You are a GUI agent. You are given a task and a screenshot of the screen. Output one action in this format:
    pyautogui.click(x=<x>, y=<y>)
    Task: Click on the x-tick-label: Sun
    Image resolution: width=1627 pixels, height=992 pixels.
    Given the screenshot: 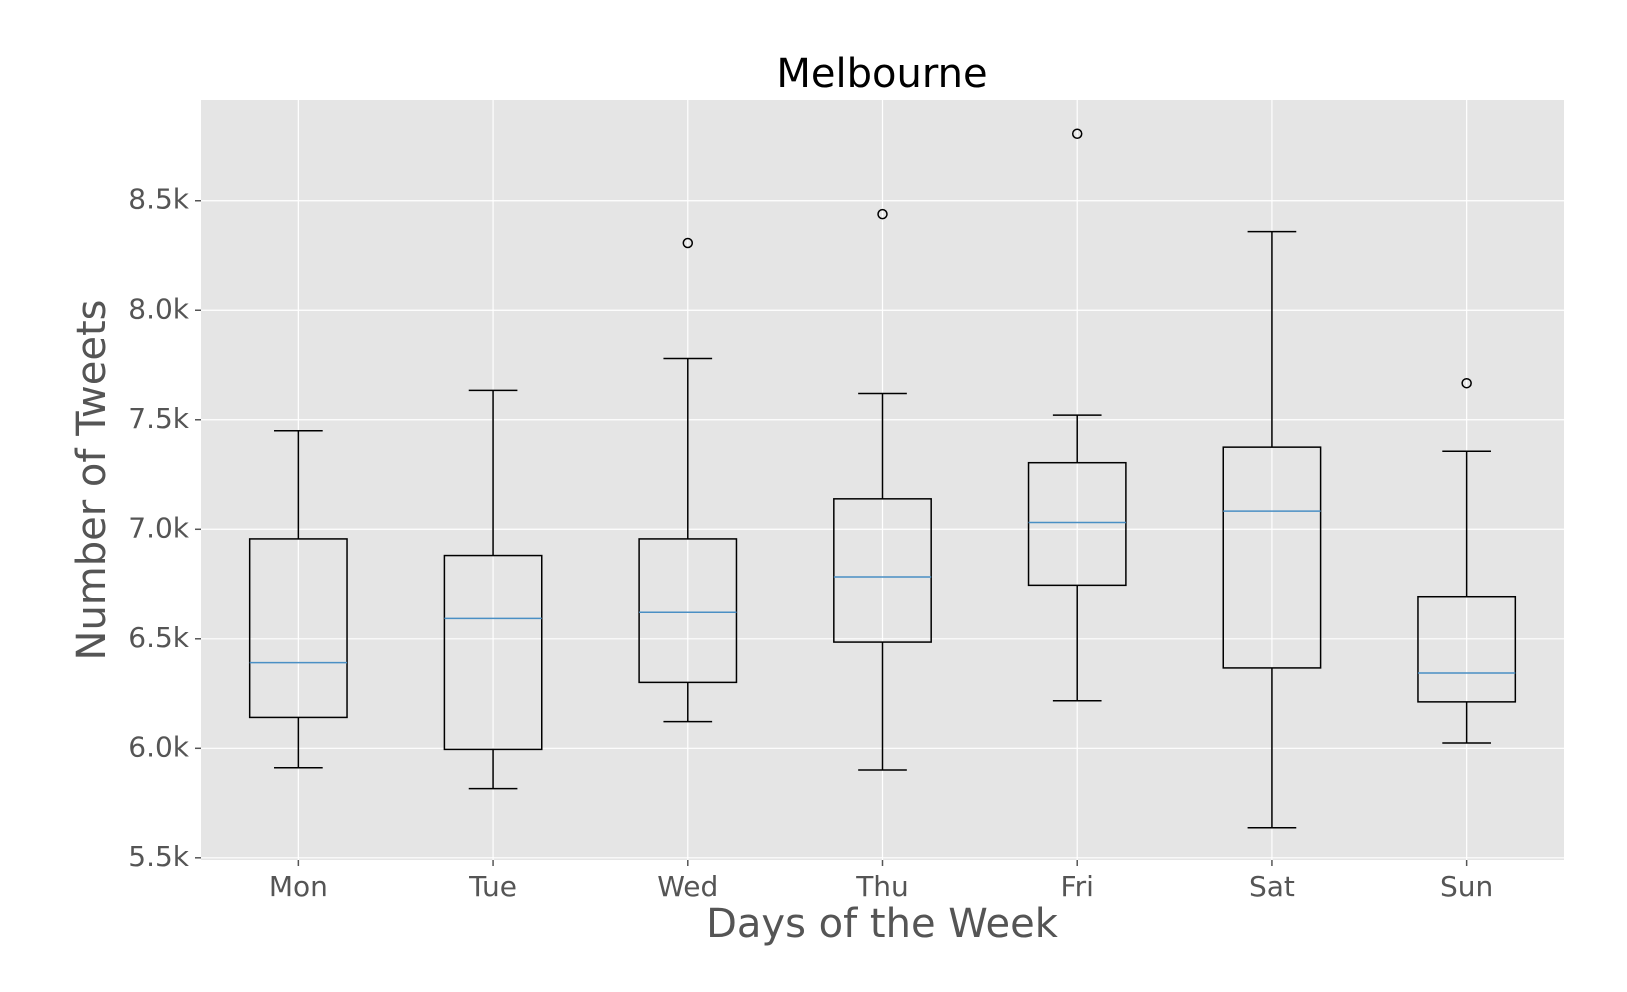 What is the action you would take?
    pyautogui.click(x=1466, y=886)
    